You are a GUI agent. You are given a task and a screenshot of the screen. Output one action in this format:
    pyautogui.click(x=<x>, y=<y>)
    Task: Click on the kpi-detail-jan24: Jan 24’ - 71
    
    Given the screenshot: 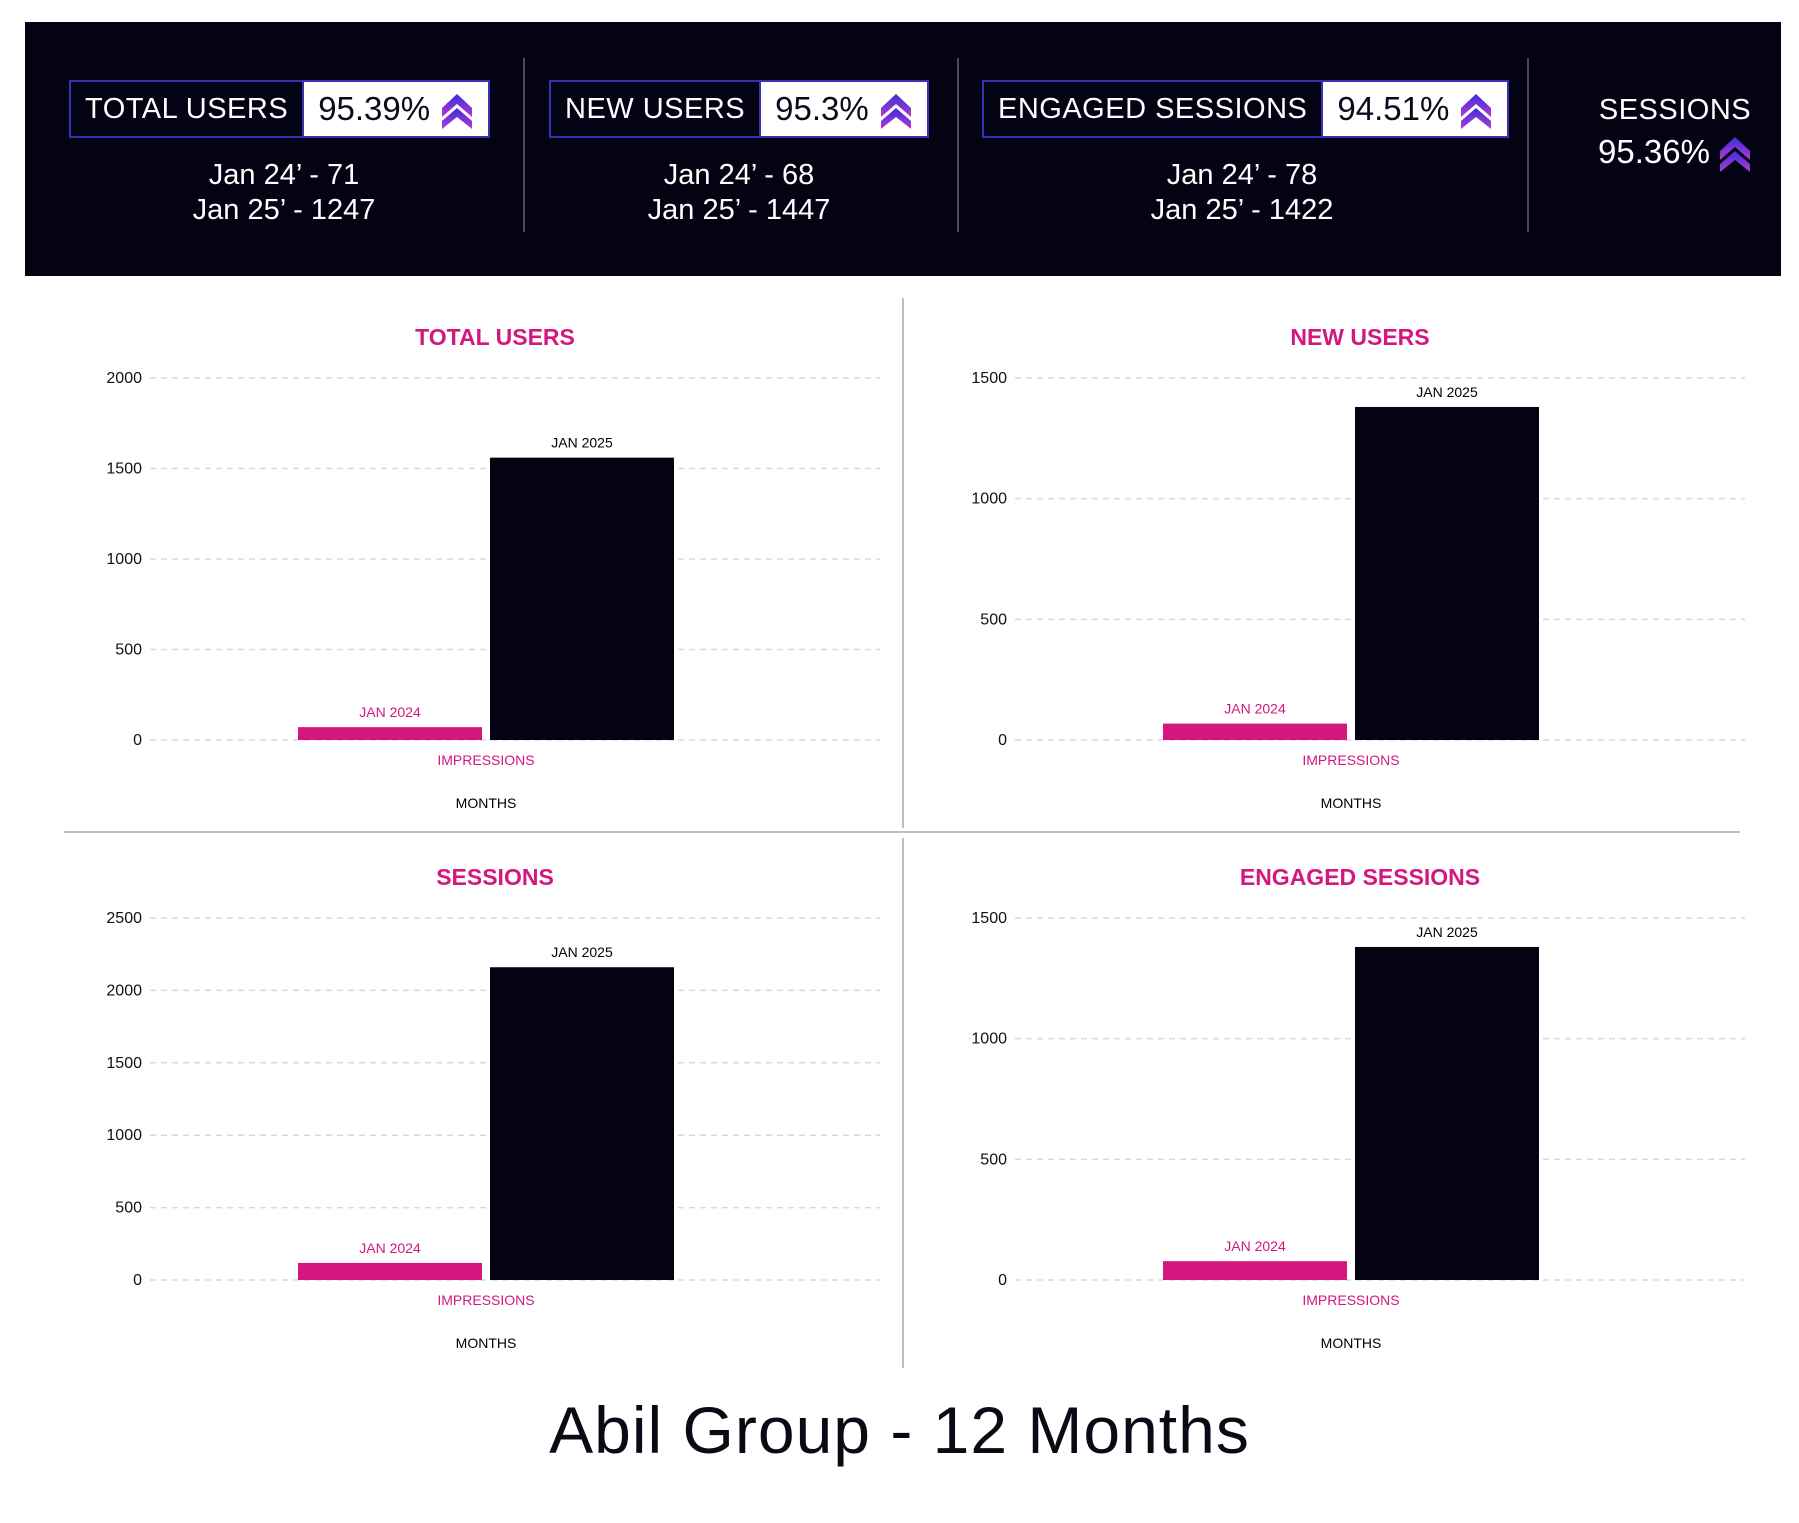 What is the action you would take?
    pyautogui.click(x=284, y=175)
    